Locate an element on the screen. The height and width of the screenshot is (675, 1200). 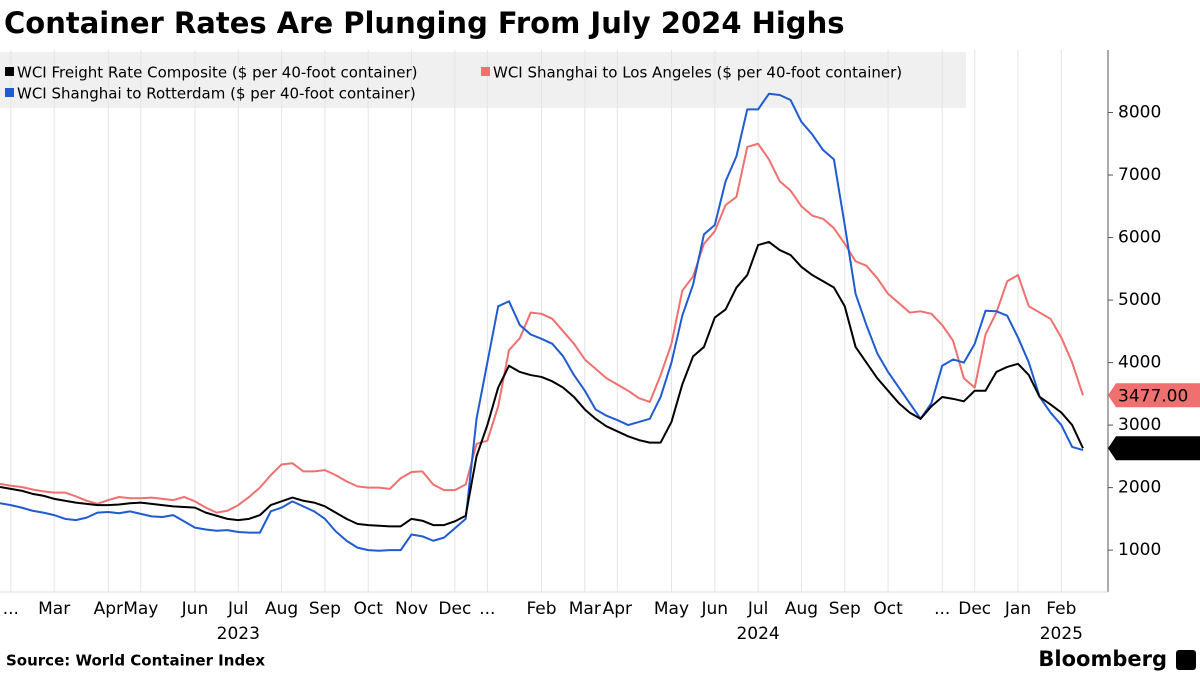
x-tick-label: Nov is located at coordinates (411, 609).